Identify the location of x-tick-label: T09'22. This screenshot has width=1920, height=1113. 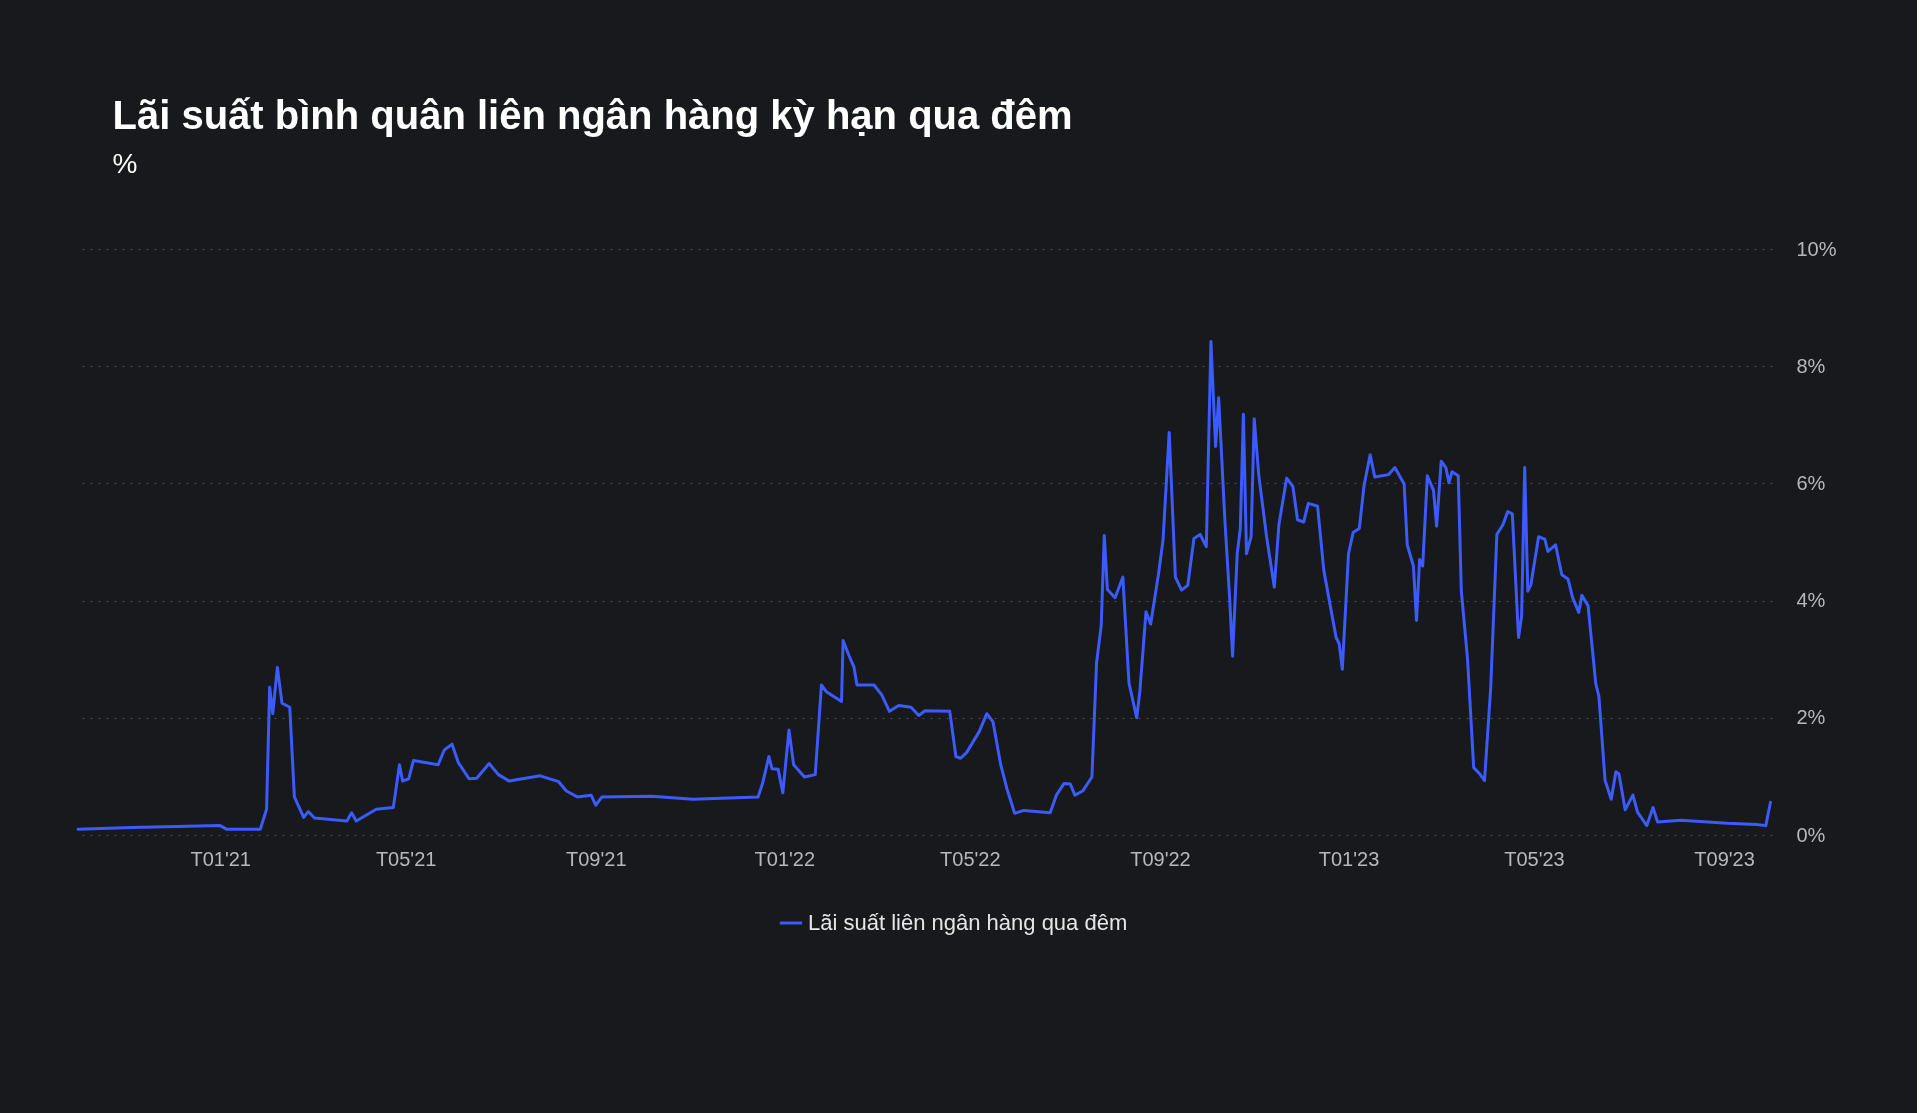
(1160, 858).